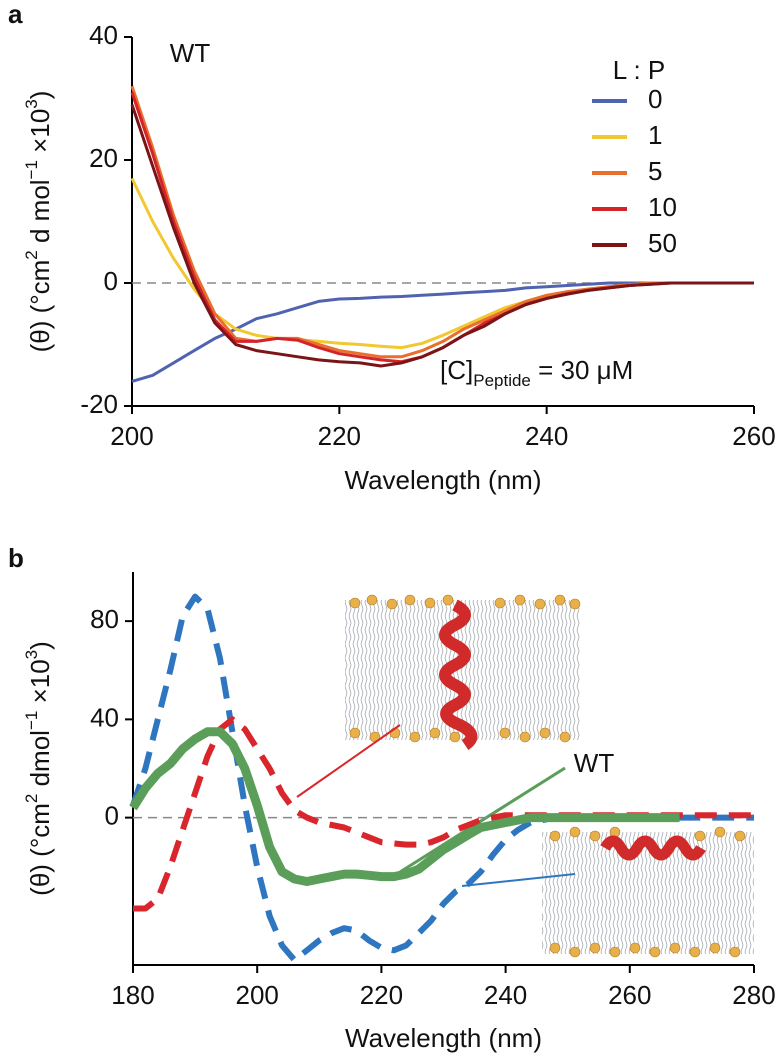 This screenshot has height=1059, width=781. What do you see at coordinates (655, 99) in the screenshot?
I see `legend-label: 0` at bounding box center [655, 99].